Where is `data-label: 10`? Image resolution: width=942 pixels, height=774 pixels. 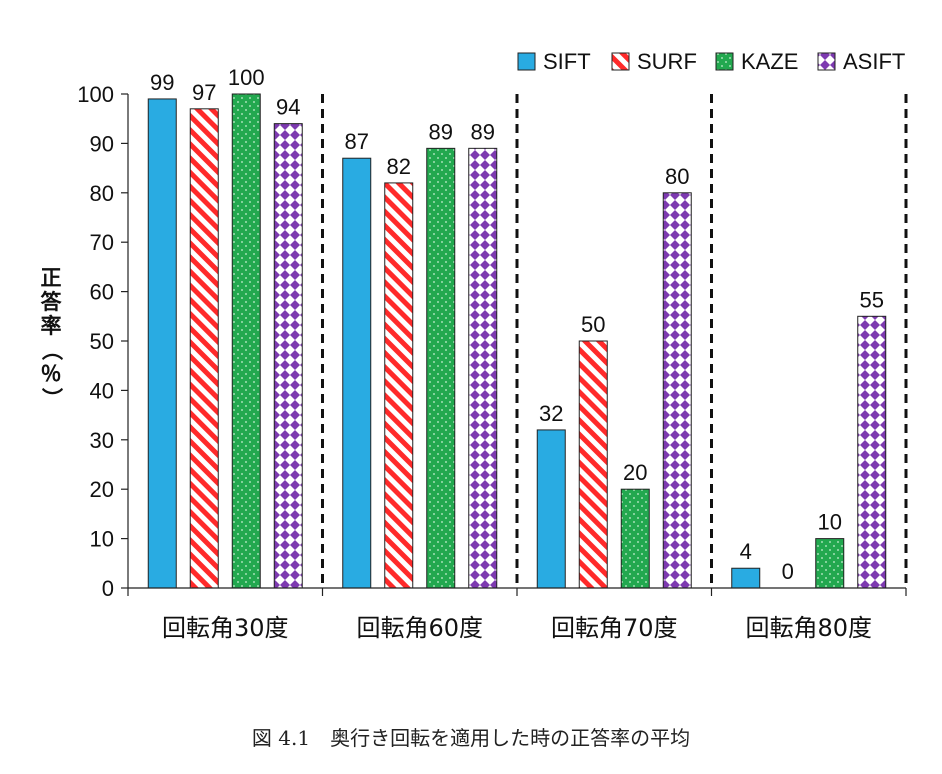
data-label: 10 is located at coordinates (830, 522).